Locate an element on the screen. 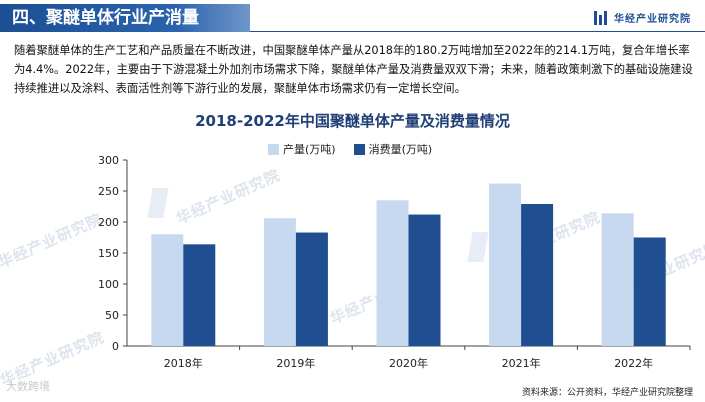 This screenshot has width=705, height=402. legend-swatch-consumption is located at coordinates (359, 149).